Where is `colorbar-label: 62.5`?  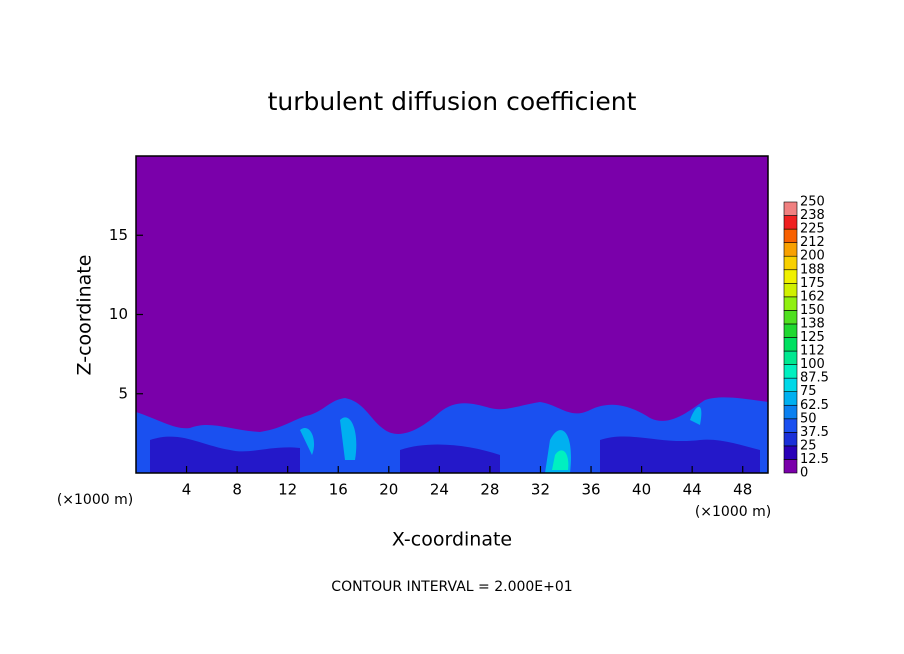 colorbar-label: 62.5 is located at coordinates (814, 405).